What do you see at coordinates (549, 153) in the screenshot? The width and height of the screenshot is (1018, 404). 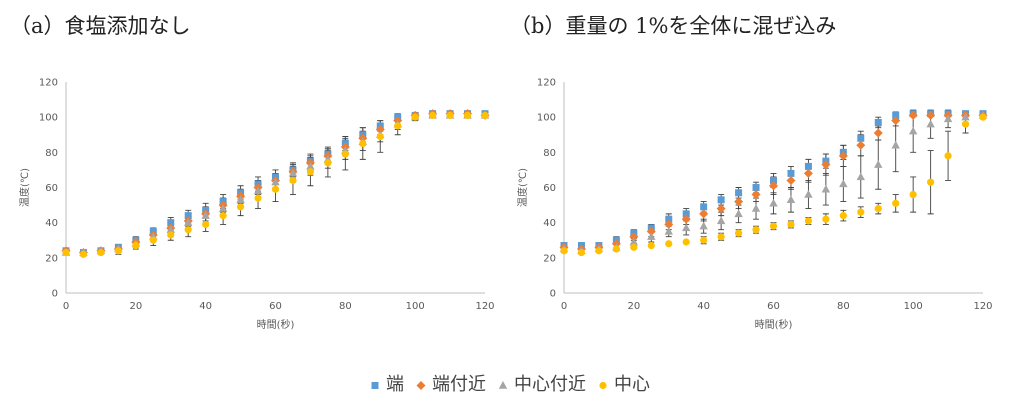 I see `y-tick-label: 80` at bounding box center [549, 153].